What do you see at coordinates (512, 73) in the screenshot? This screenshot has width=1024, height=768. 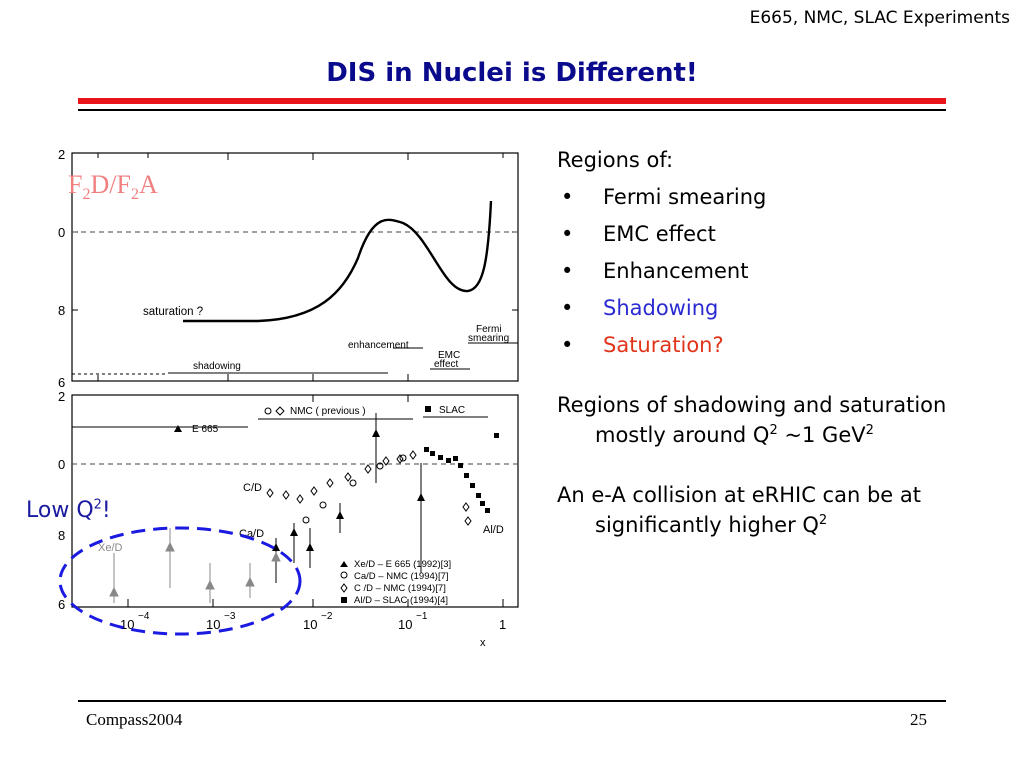 I see `slide-title: DIS in Nuclei is Different!` at bounding box center [512, 73].